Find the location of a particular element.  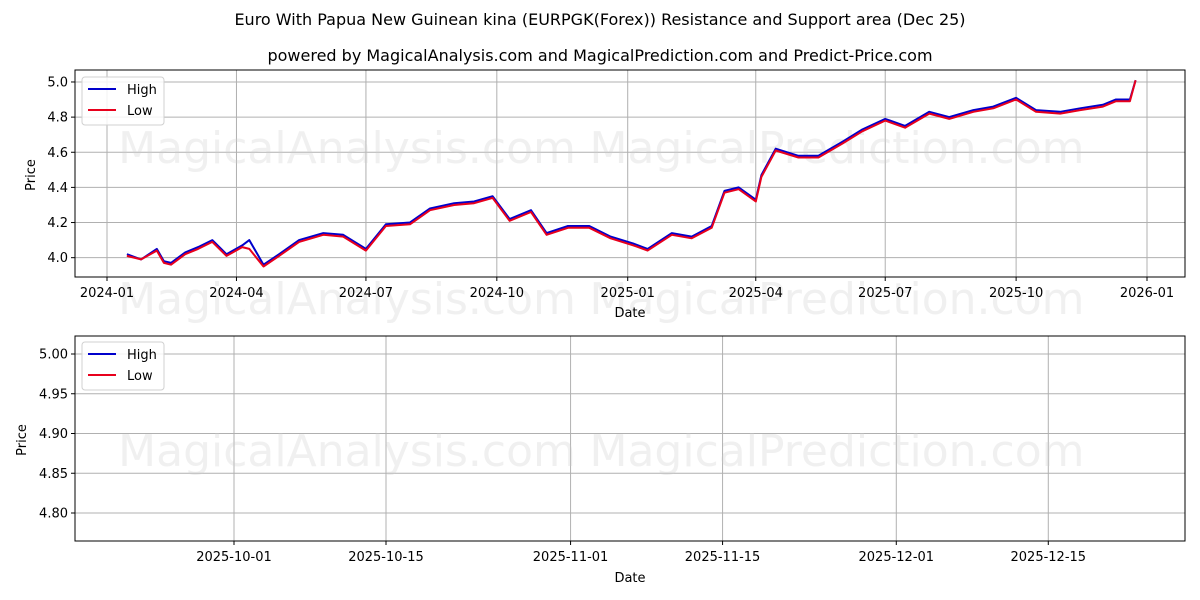

y-tick-label: 4.4 is located at coordinates (57, 188).